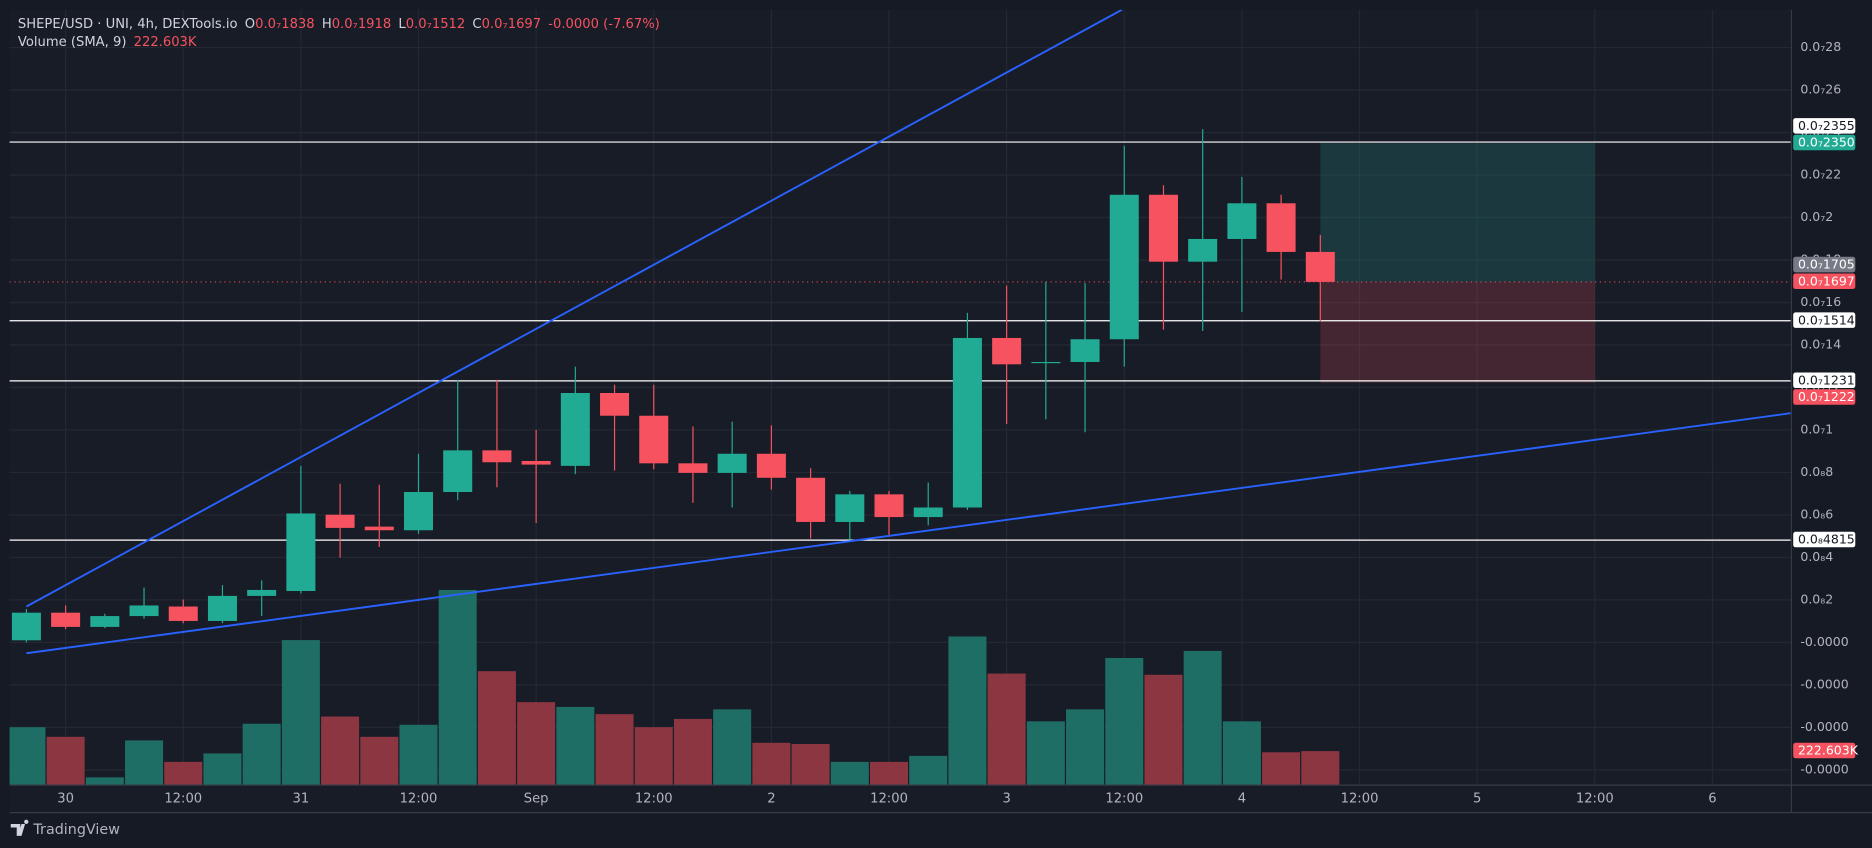 Image resolution: width=1872 pixels, height=848 pixels. What do you see at coordinates (1006, 798) in the screenshot?
I see `x-tick-label: 3` at bounding box center [1006, 798].